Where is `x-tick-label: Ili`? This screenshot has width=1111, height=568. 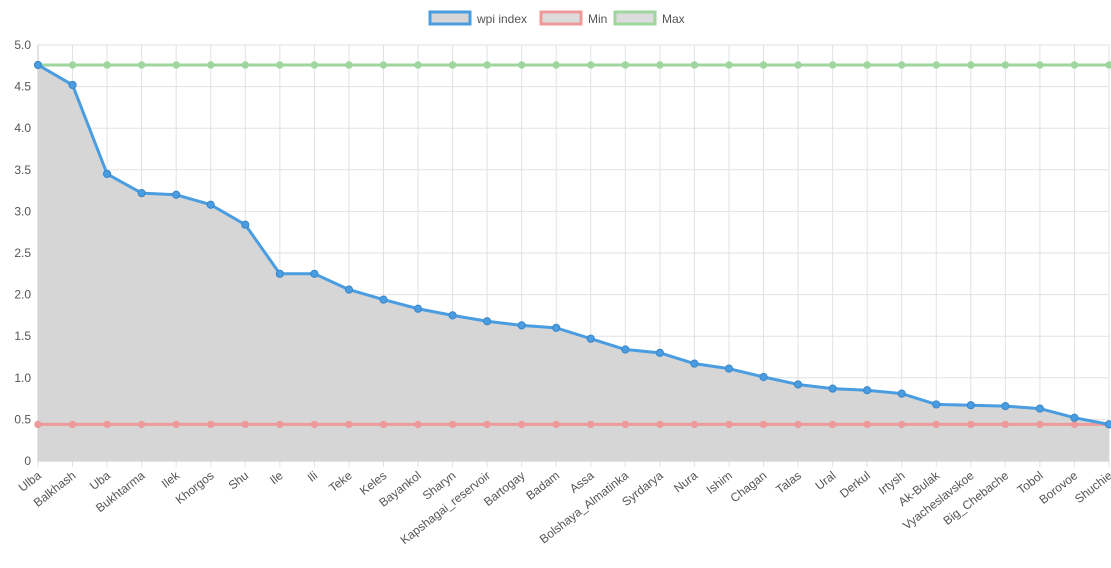
x-tick-label: Ili is located at coordinates (312, 476).